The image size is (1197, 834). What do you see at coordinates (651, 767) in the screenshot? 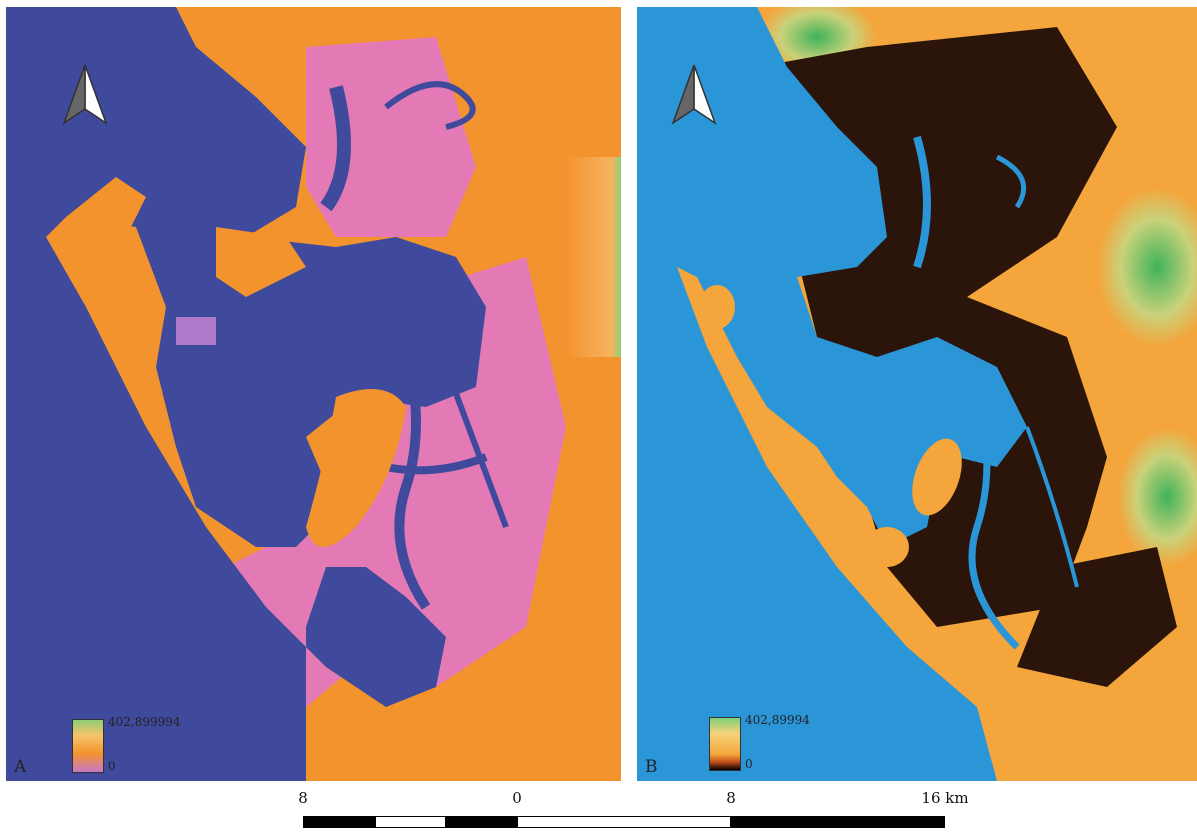
I see `panel-label-b: B` at bounding box center [651, 767].